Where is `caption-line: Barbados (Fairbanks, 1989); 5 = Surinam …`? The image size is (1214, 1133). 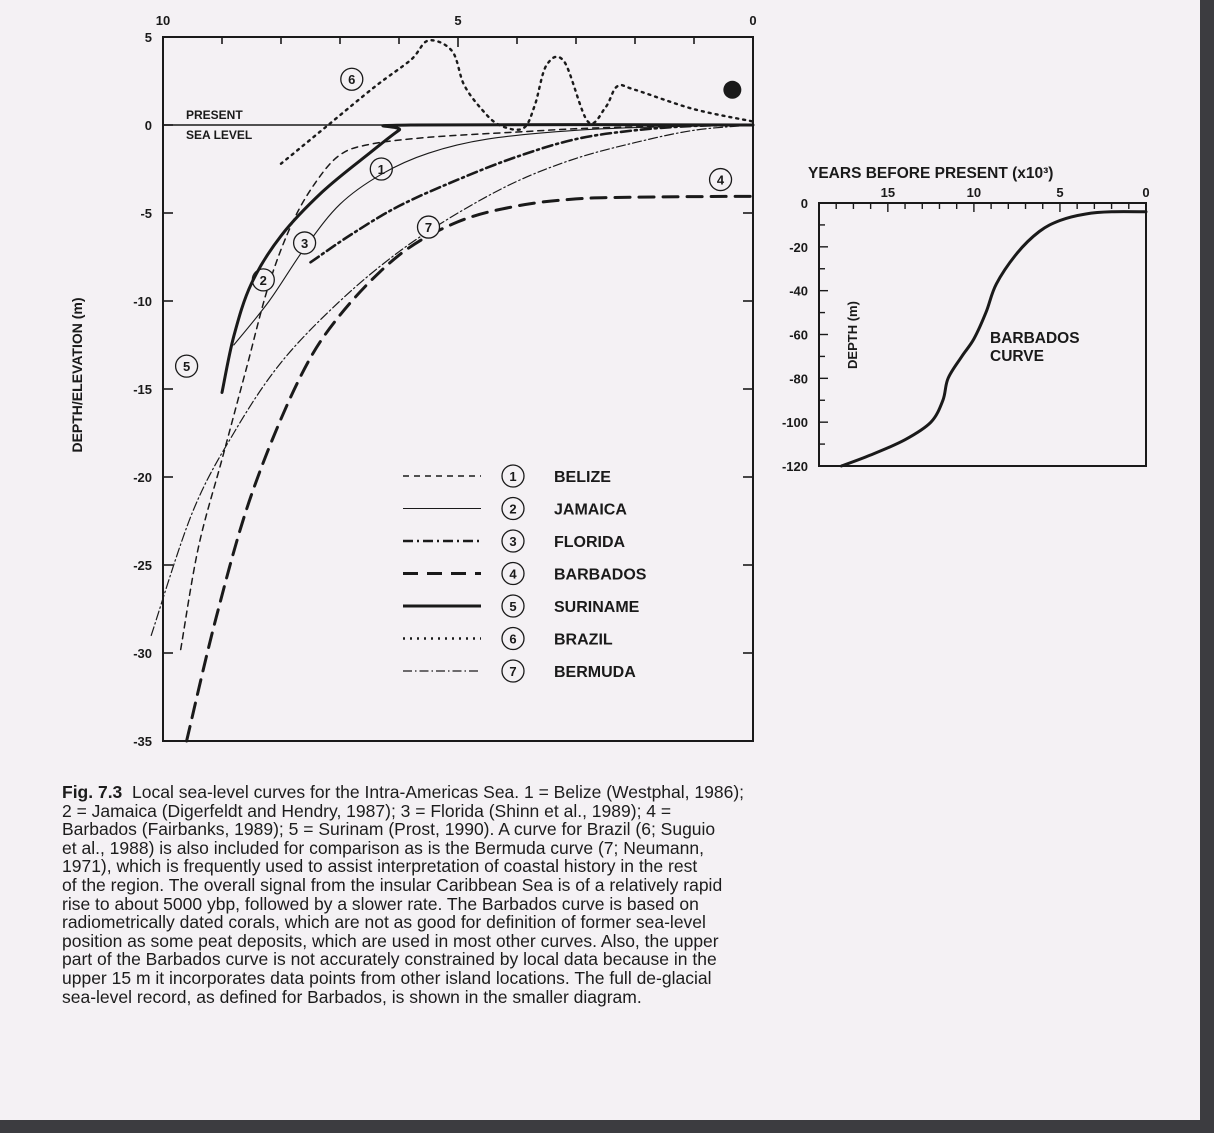 caption-line: Barbados (Fairbanks, 1989); 5 = Surinam … is located at coordinates (389, 829).